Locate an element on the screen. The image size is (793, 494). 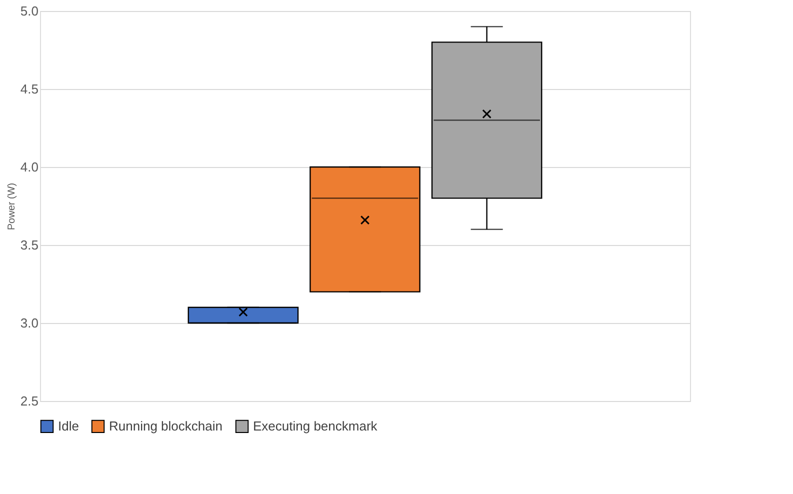
y-tick-label: 4.5 is located at coordinates (29, 89).